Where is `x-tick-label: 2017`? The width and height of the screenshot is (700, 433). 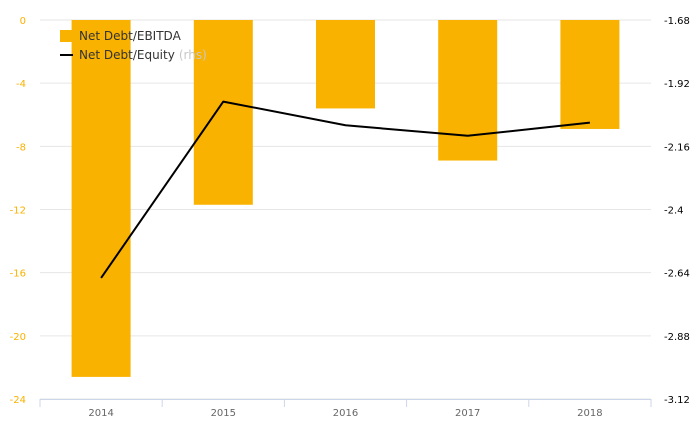
x-tick-label: 2017 is located at coordinates (467, 413).